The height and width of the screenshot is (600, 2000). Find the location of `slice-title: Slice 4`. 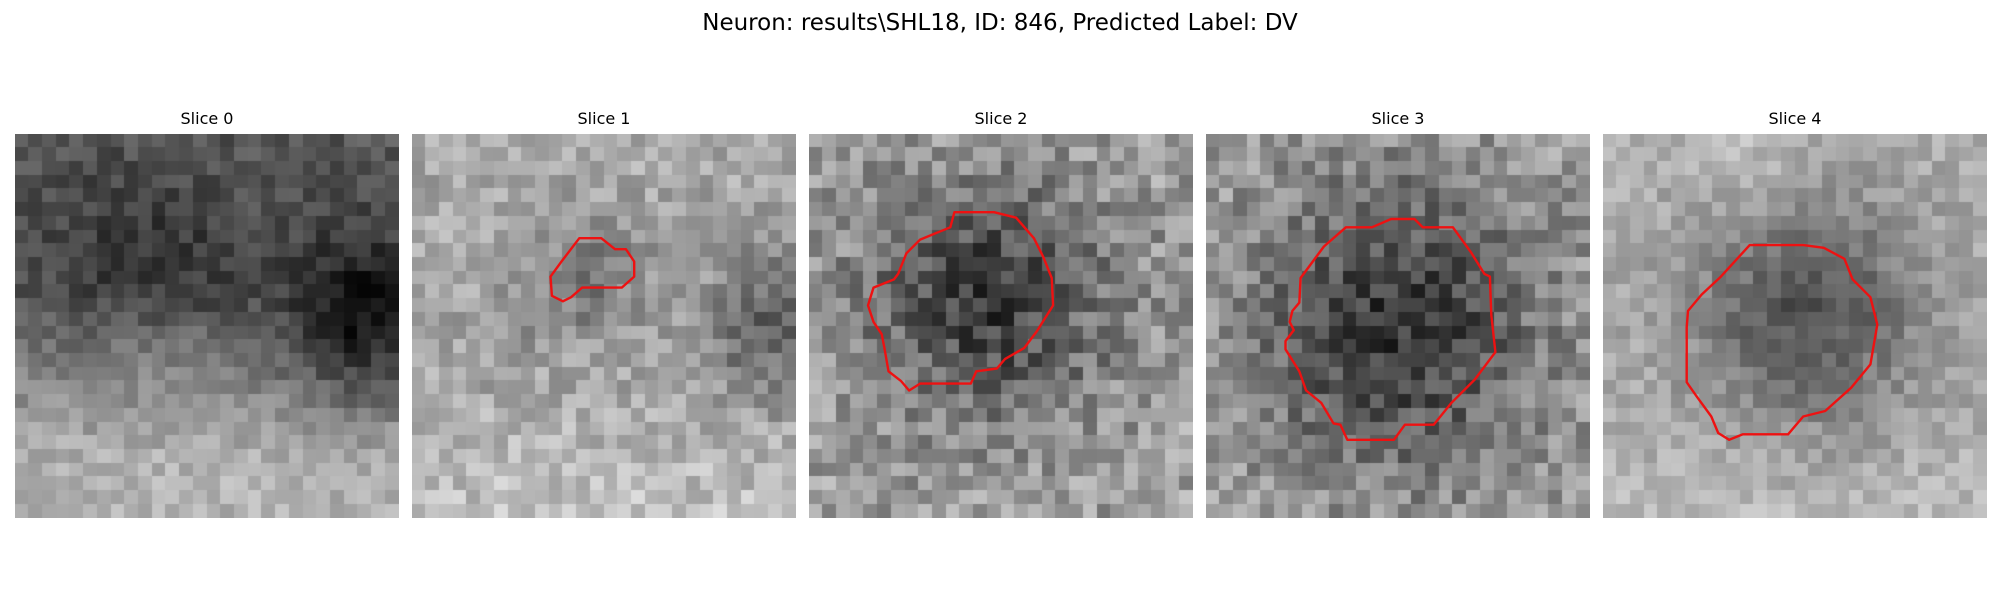

slice-title: Slice 4 is located at coordinates (1795, 118).